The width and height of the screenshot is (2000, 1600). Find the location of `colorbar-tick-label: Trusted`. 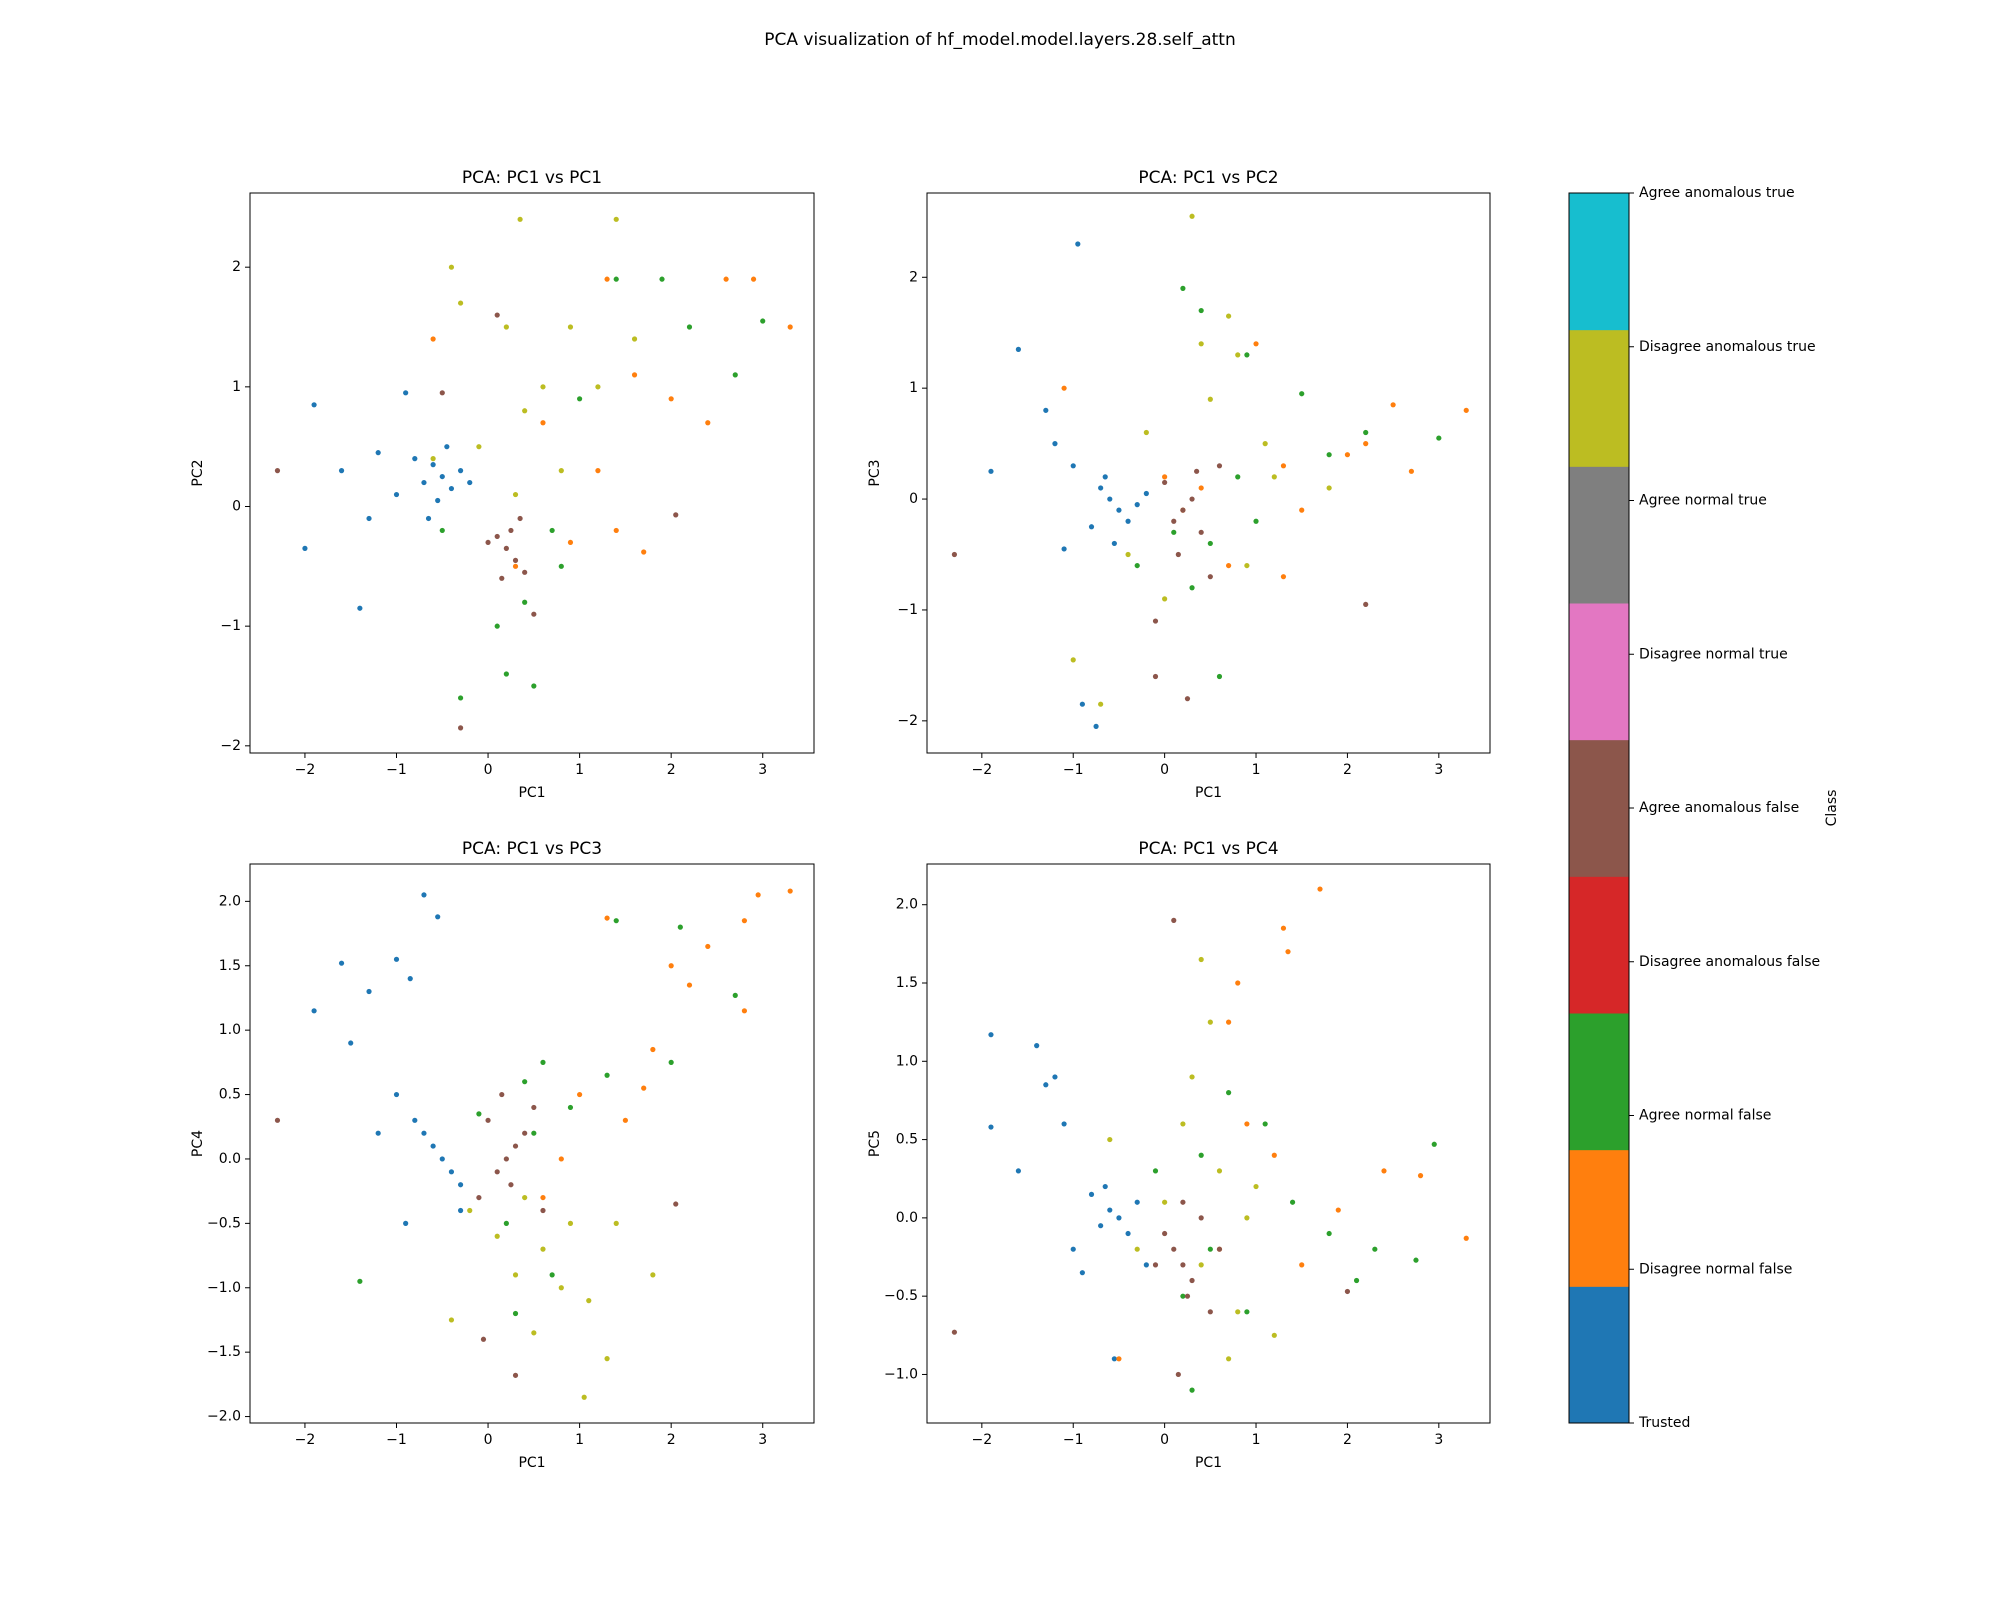

colorbar-tick-label: Trusted is located at coordinates (1664, 1423).